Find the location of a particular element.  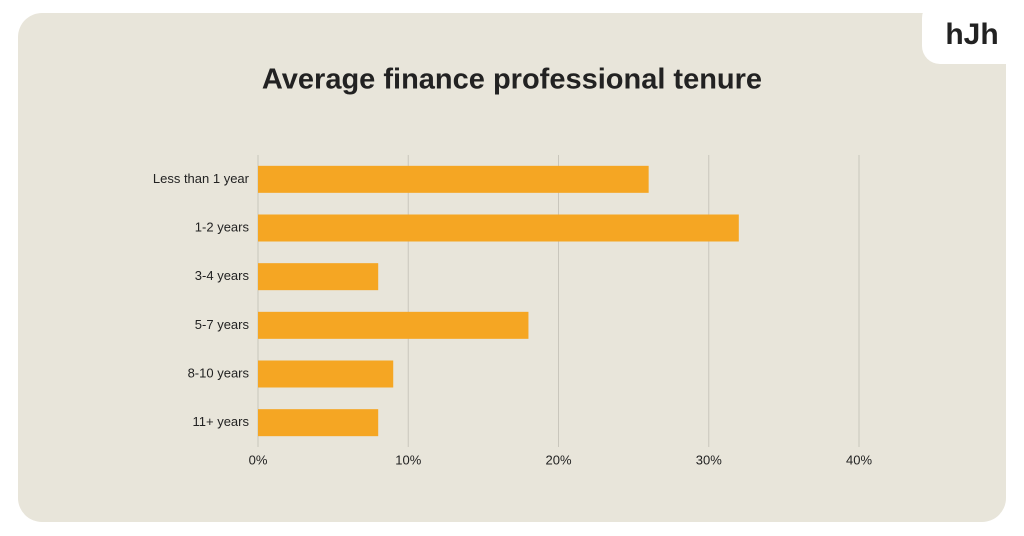

y-tick-label: 5-7 years is located at coordinates (222, 324).